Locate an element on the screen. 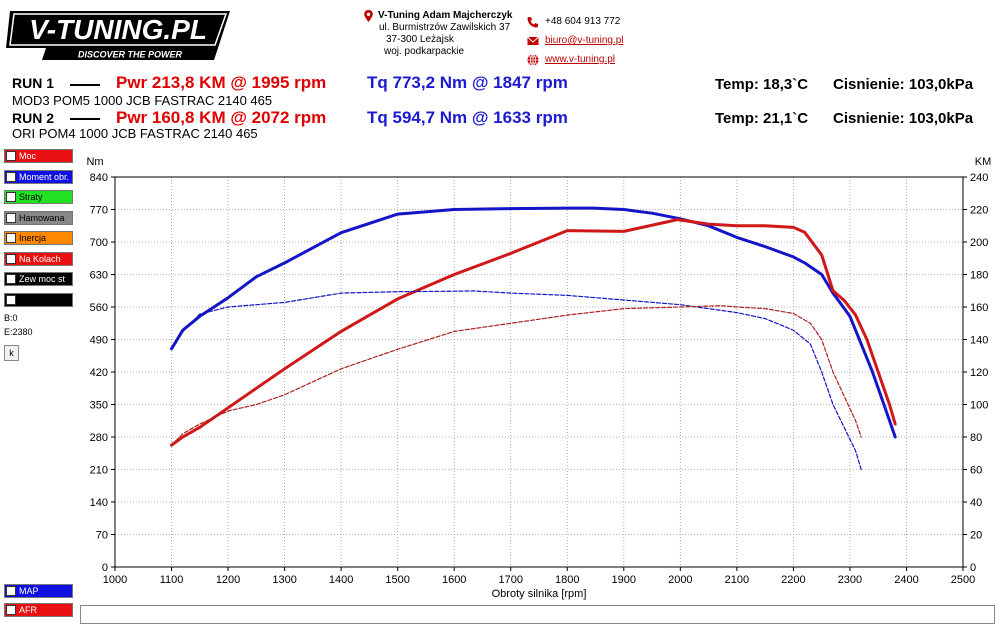 Image resolution: width=1000 pixels, height=625 pixels. phone-icon is located at coordinates (532, 21).